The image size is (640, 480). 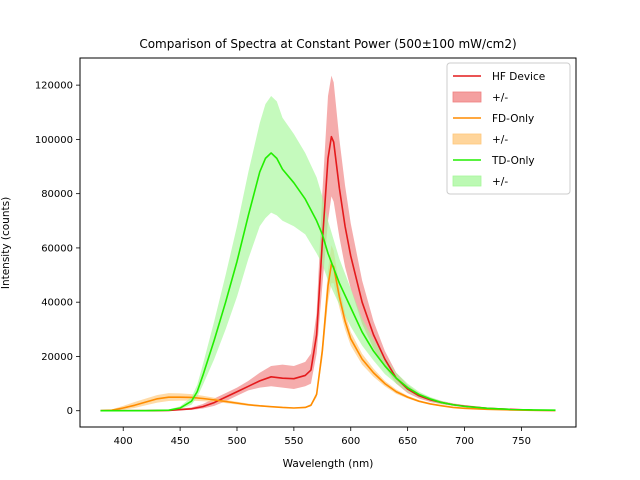 What do you see at coordinates (513, 161) in the screenshot?
I see `legend-label-td-only: TD-Only` at bounding box center [513, 161].